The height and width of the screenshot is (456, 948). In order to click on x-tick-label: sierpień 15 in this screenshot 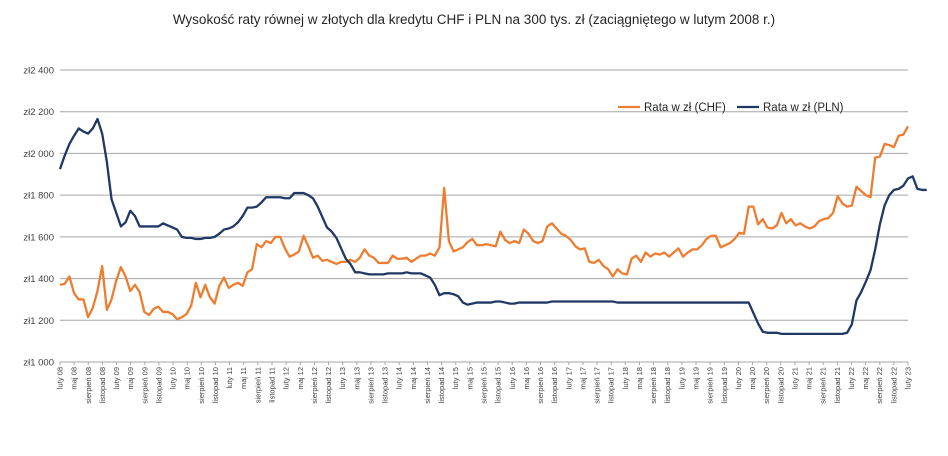, I will do `click(484, 385)`.